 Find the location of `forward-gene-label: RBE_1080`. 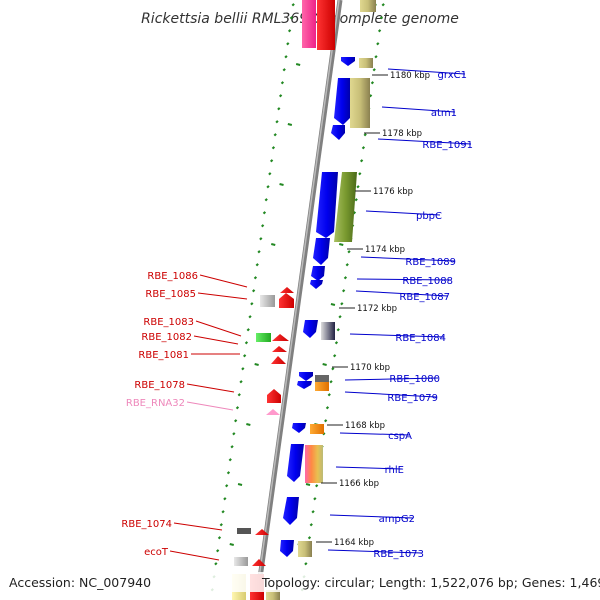

forward-gene-label: RBE_1080 is located at coordinates (414, 379).